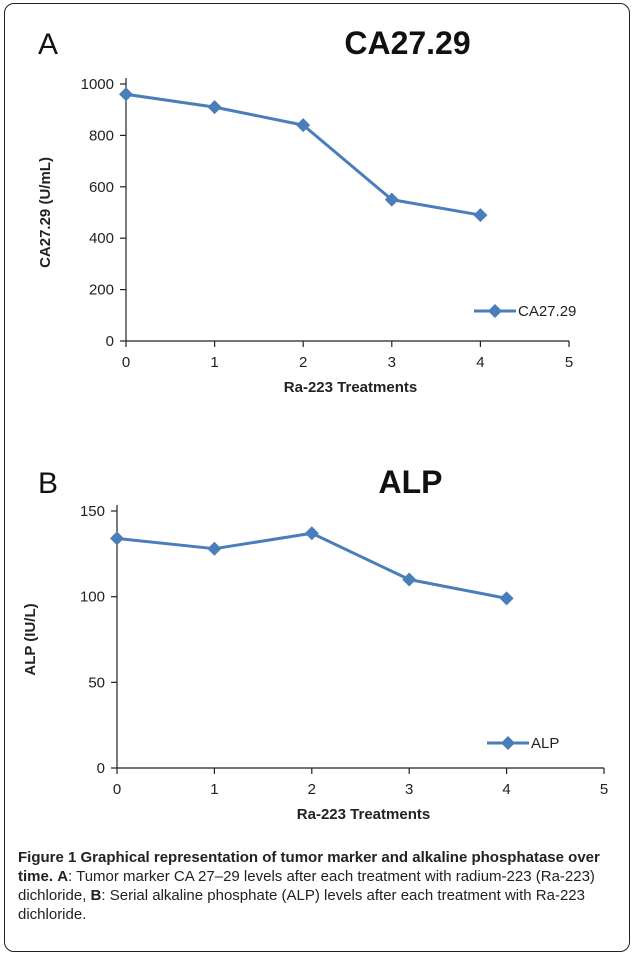 The width and height of the screenshot is (633, 955). I want to click on legend-label: CA27.29, so click(547, 311).